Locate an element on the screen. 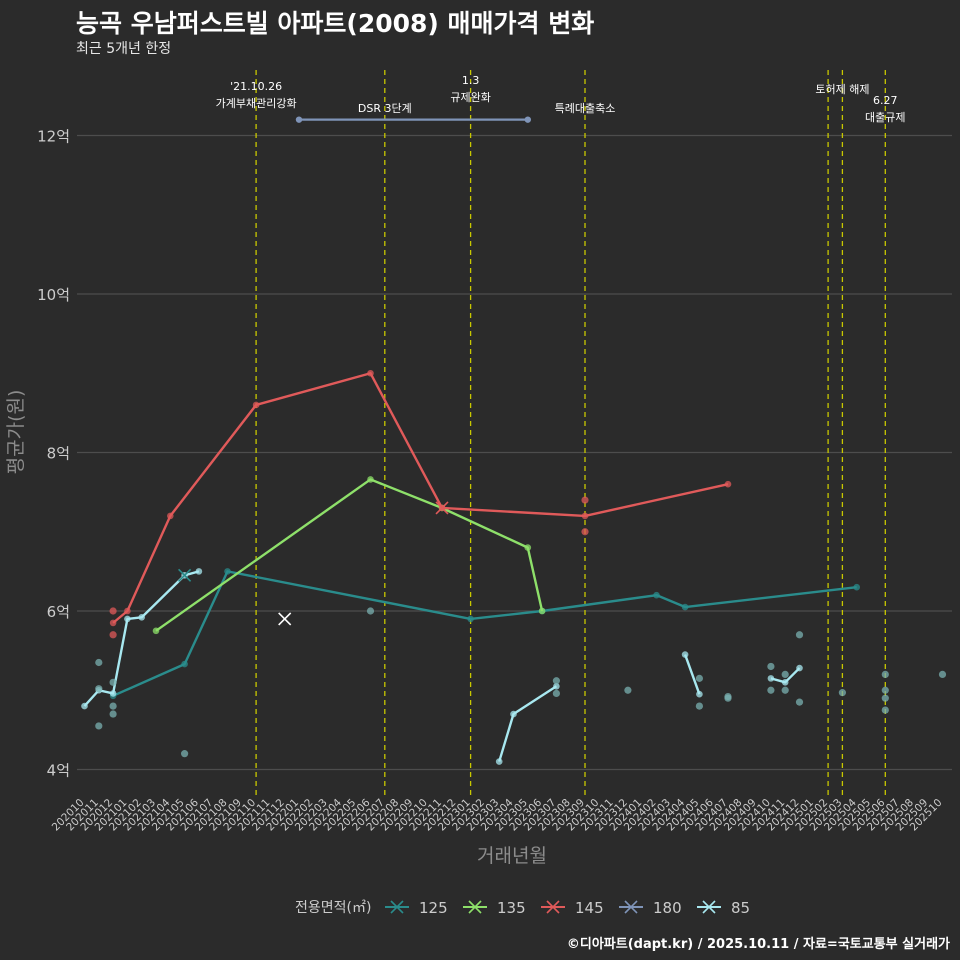 The width and height of the screenshot is (960, 960). event-label: 특례대출축소 is located at coordinates (585, 108).